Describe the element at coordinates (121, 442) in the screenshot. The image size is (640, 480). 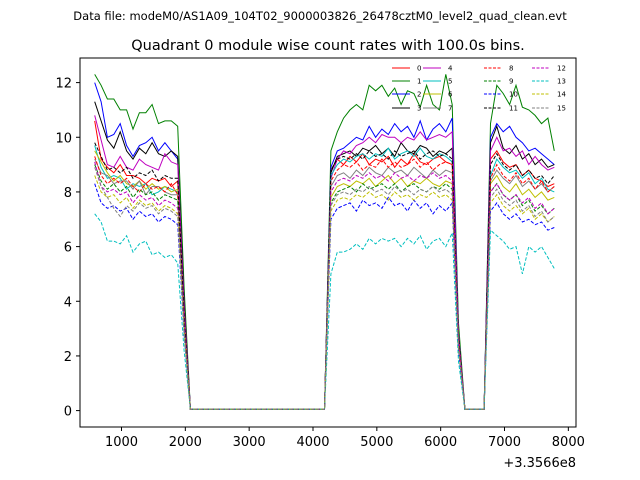
I see `x-tick-label: 1000` at that location.